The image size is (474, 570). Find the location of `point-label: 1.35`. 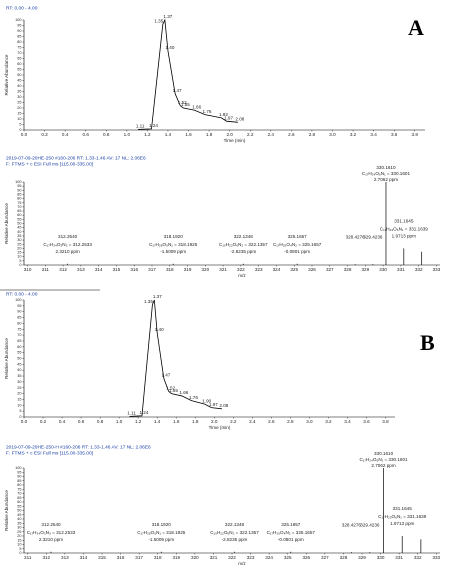

point-label: 1.35 is located at coordinates (158, 21).